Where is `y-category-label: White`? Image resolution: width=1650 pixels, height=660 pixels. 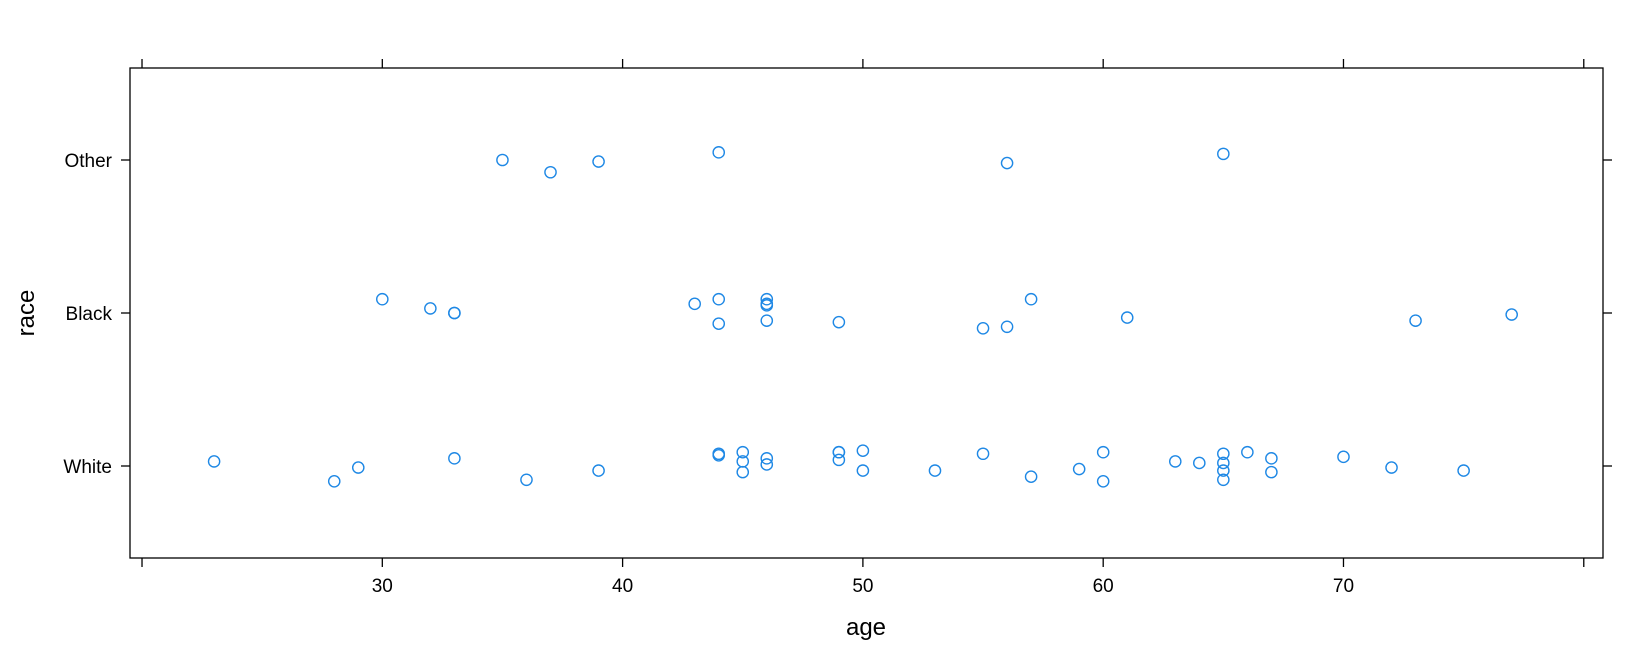
y-category-label: White is located at coordinates (87, 467).